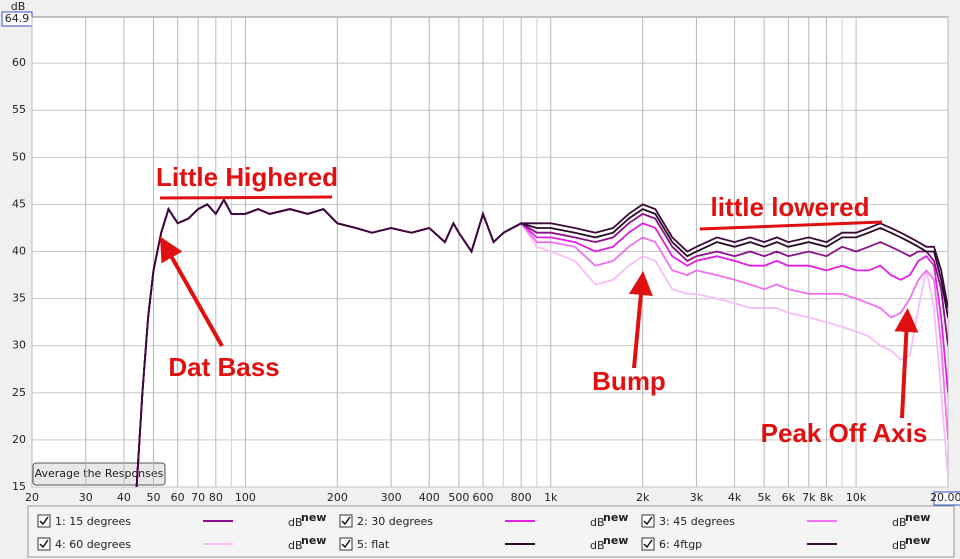 Image resolution: width=960 pixels, height=559 pixels. Describe the element at coordinates (629, 381) in the screenshot. I see `annotation: Bump` at that location.